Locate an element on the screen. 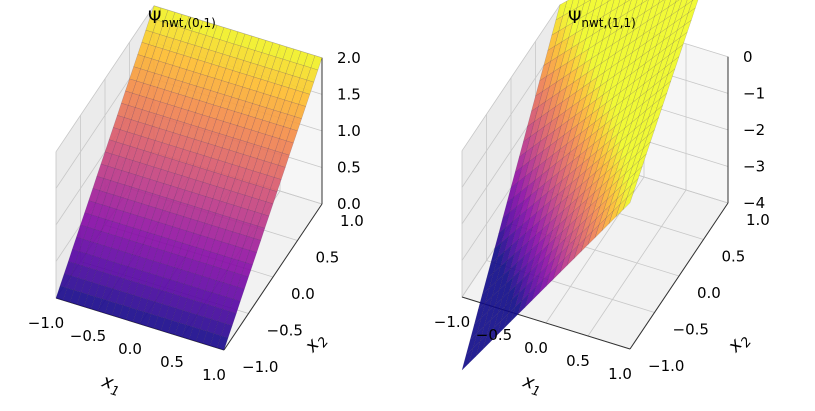  z-tick-label: 1.0 is located at coordinates (349, 131).